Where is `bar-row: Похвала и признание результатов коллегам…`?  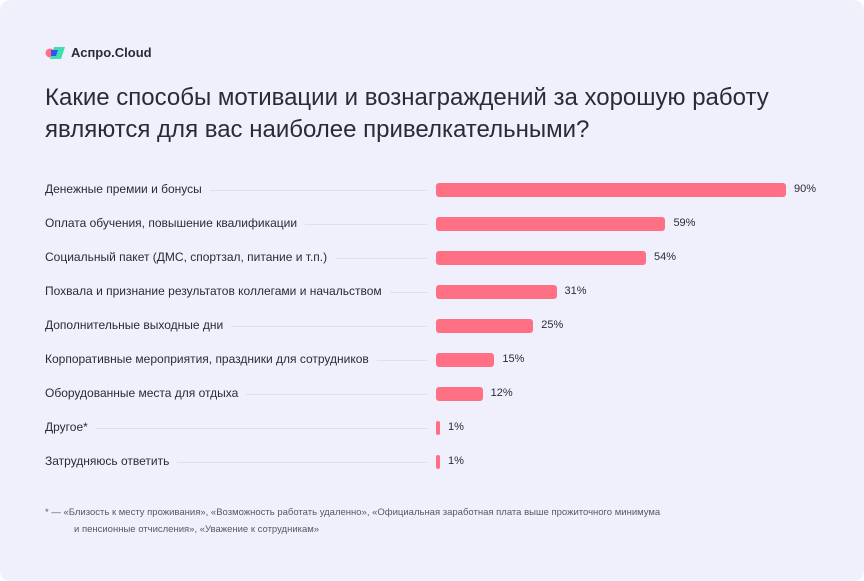
bar-row: Похвала и признание результатов коллегам… is located at coordinates (440, 292).